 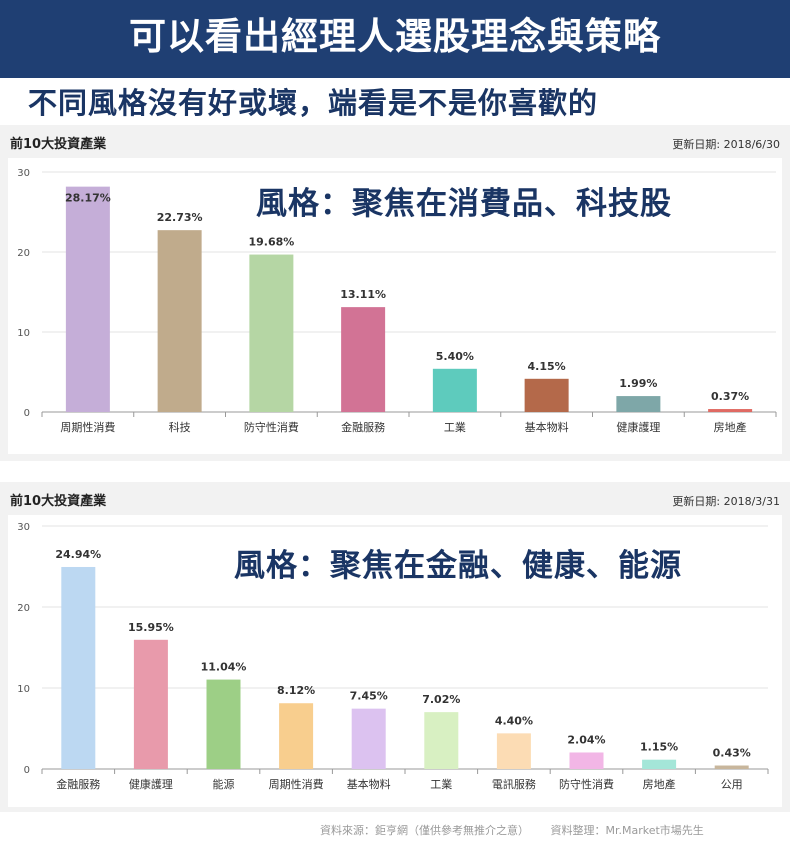 I want to click on data-label: 8.12%, so click(x=296, y=690).